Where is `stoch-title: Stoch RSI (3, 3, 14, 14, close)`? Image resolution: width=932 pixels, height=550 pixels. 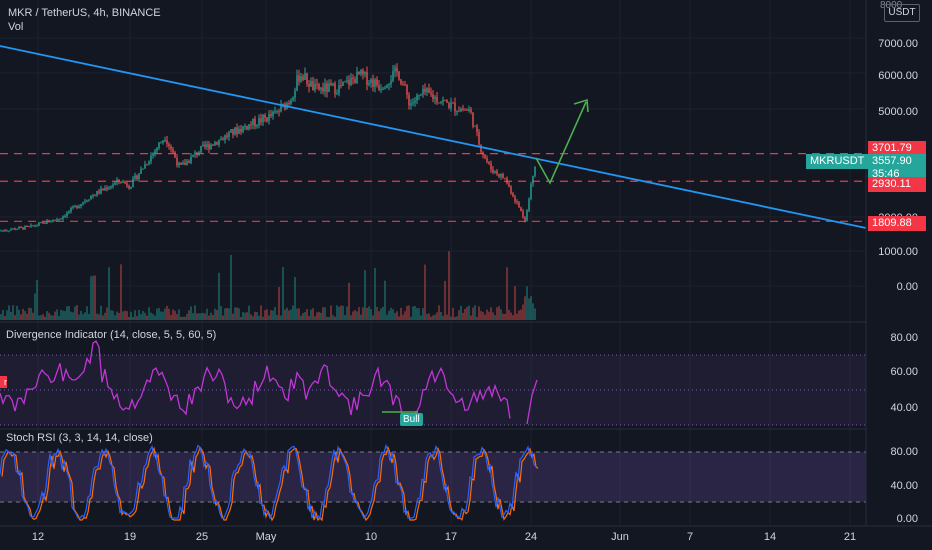 stoch-title: Stoch RSI (3, 3, 14, 14, close) is located at coordinates (79, 438).